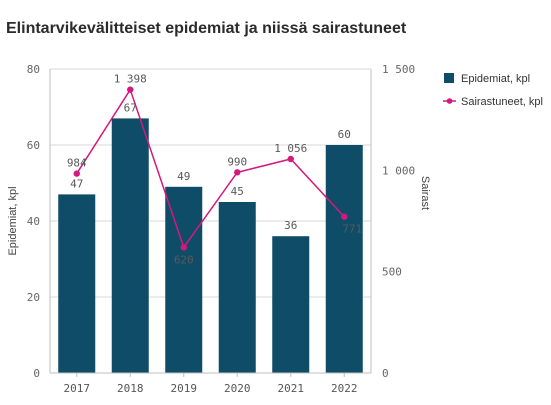  Describe the element at coordinates (33, 145) in the screenshot. I see `y-left-tick-label: 60` at that location.